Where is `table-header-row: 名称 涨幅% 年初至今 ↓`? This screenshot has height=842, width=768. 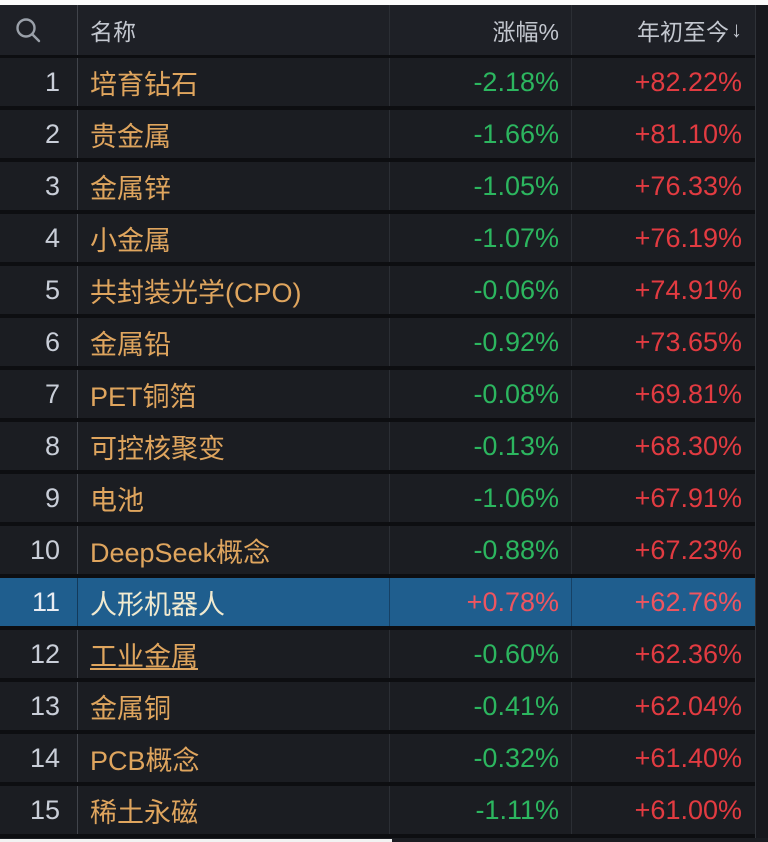
table-header-row: 名称 涨幅% 年初至今 ↓ is located at coordinates (377, 30).